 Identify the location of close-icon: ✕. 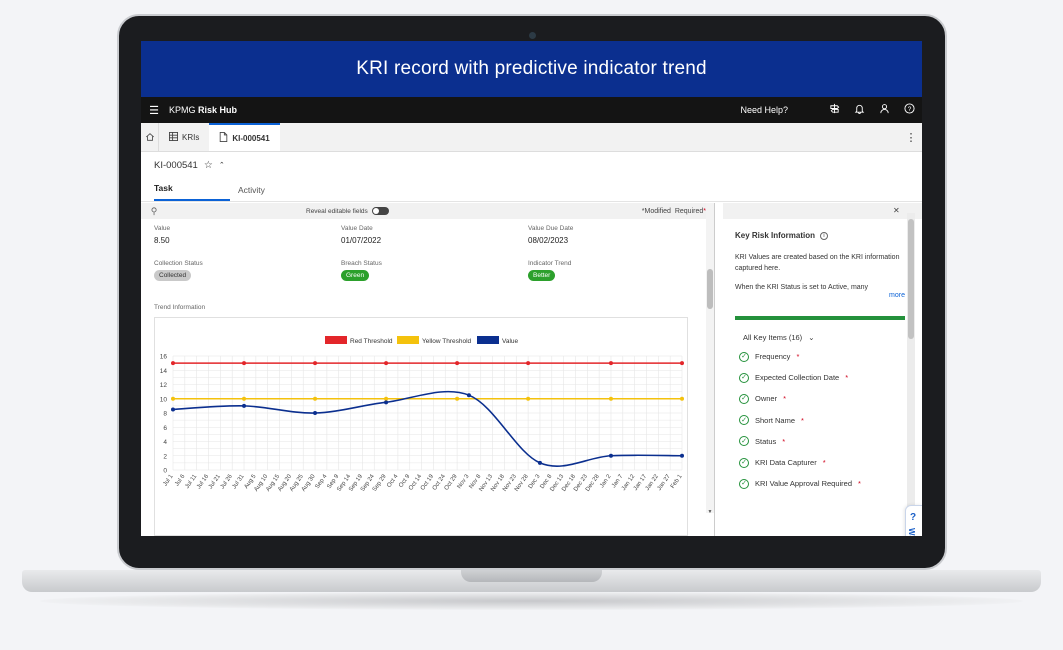
(896, 210).